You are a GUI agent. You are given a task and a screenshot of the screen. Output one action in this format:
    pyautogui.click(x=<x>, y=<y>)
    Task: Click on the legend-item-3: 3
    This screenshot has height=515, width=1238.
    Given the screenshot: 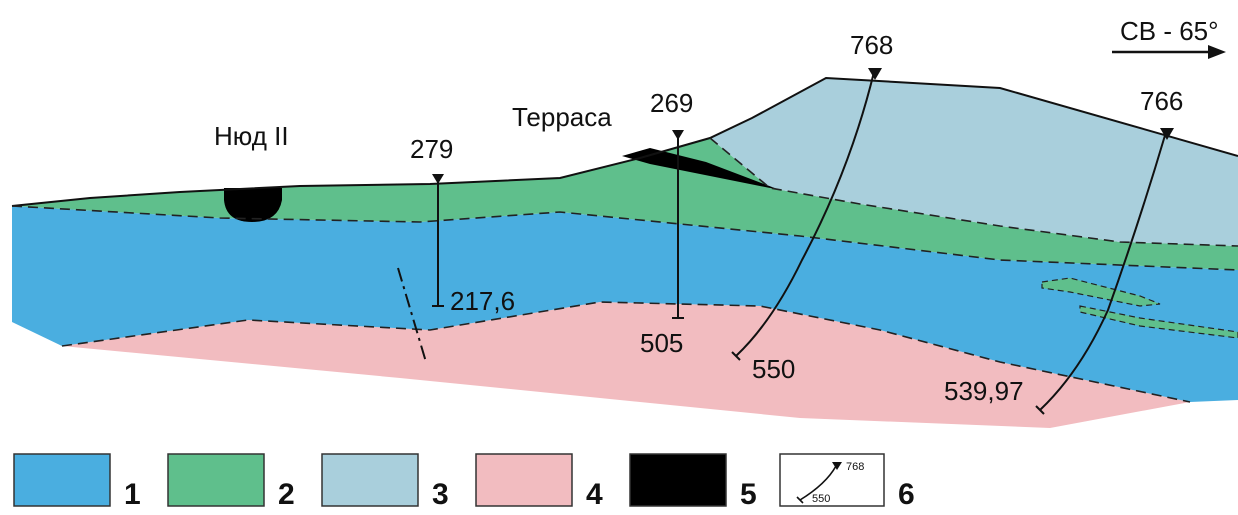 What is the action you would take?
    pyautogui.click(x=385, y=482)
    